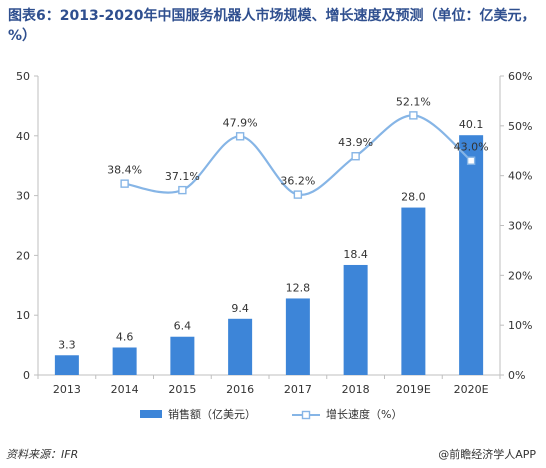  What do you see at coordinates (471, 389) in the screenshot?
I see `x-tick-label: 2020E` at bounding box center [471, 389].